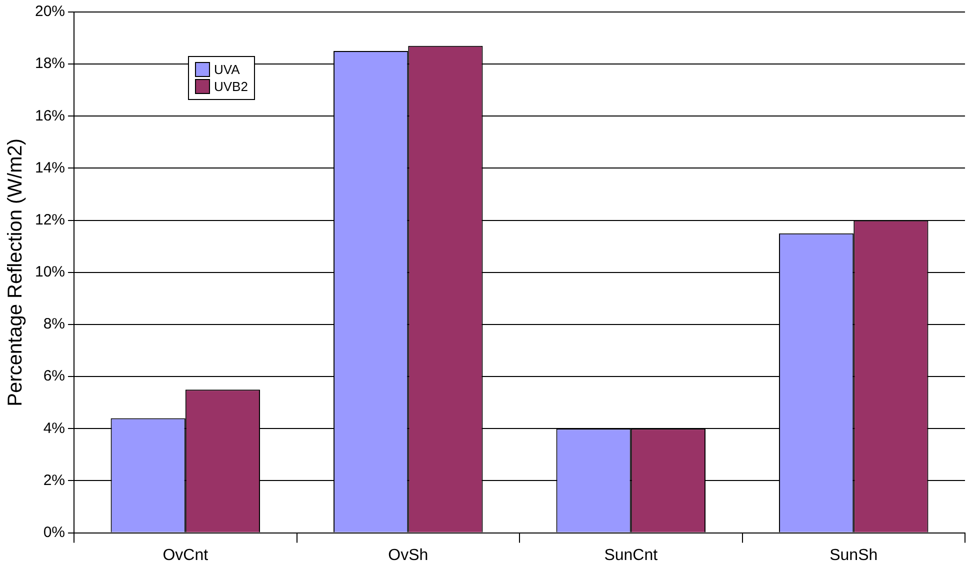 This screenshot has width=967, height=572. What do you see at coordinates (54, 376) in the screenshot?
I see `y-tick-label: 6%` at bounding box center [54, 376].